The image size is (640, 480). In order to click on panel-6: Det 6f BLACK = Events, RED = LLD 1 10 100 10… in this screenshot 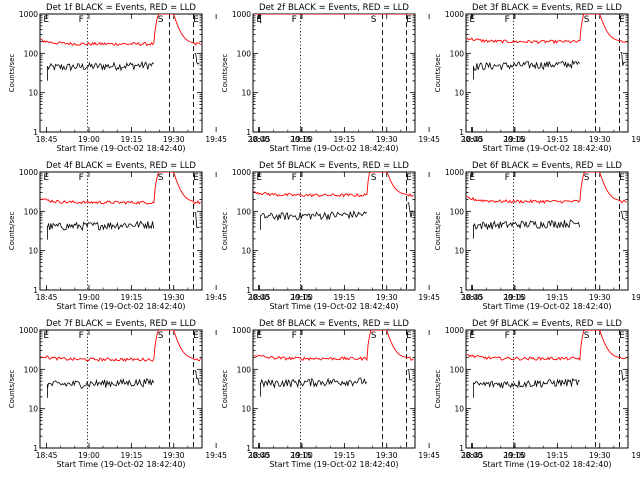, I will do `click(537, 236)`.